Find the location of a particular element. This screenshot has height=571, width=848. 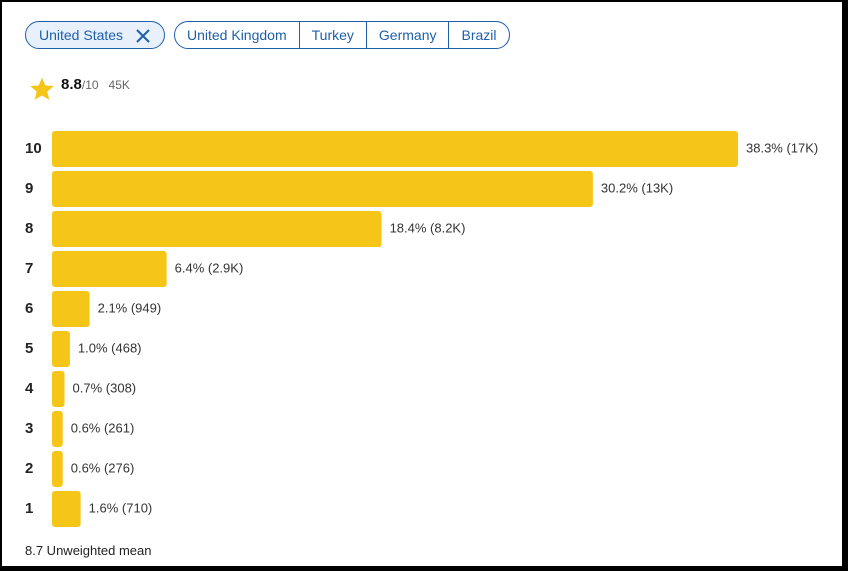

rating-summary: 8.8 /10 45K is located at coordinates (79, 84).